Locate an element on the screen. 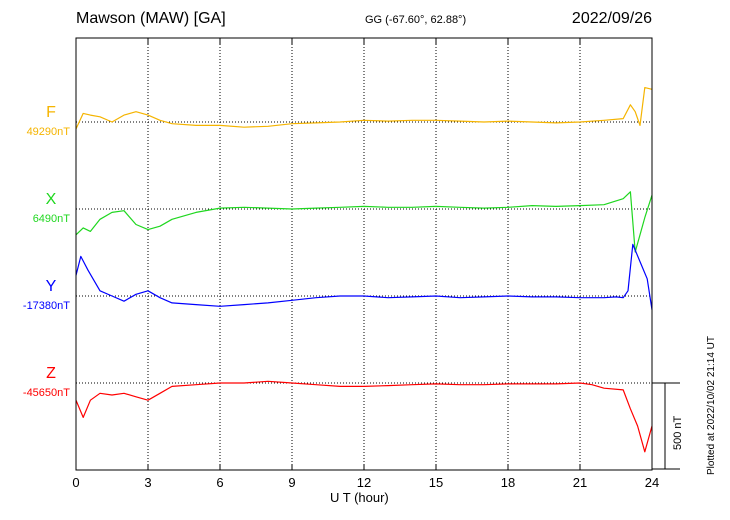 The width and height of the screenshot is (730, 520). baseline-value-y: -17380nT is located at coordinates (46, 306).